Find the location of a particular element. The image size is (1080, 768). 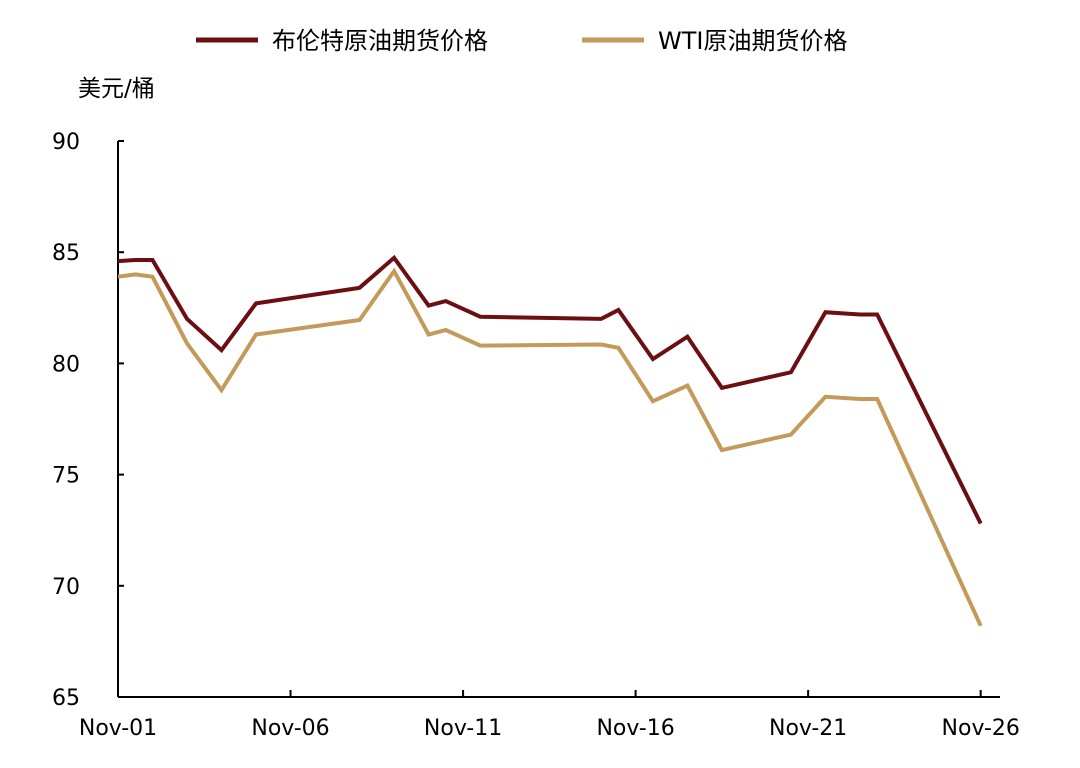

y-tick-label: 70 is located at coordinates (66, 587).